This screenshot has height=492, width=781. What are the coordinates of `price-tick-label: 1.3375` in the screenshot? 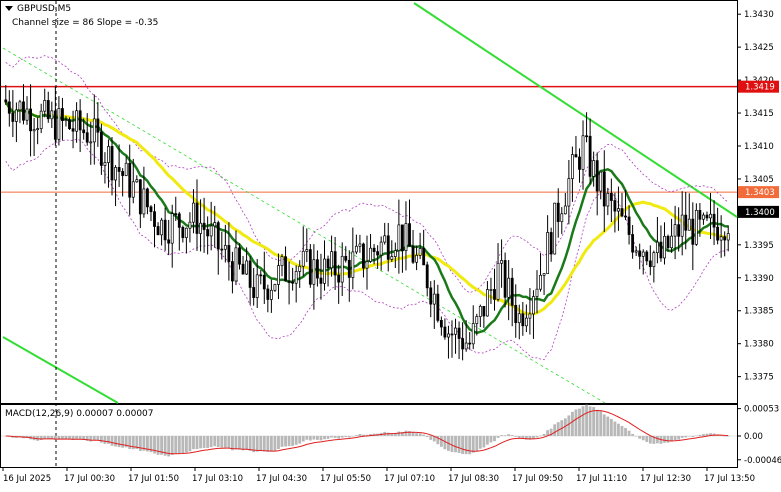 It's located at (759, 378).